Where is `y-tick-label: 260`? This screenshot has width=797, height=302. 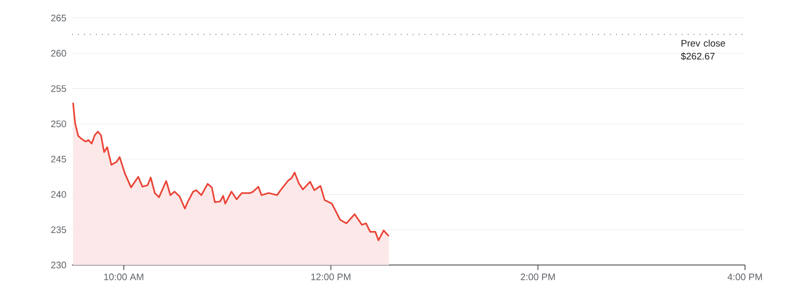
y-tick-label: 260 is located at coordinates (58, 53).